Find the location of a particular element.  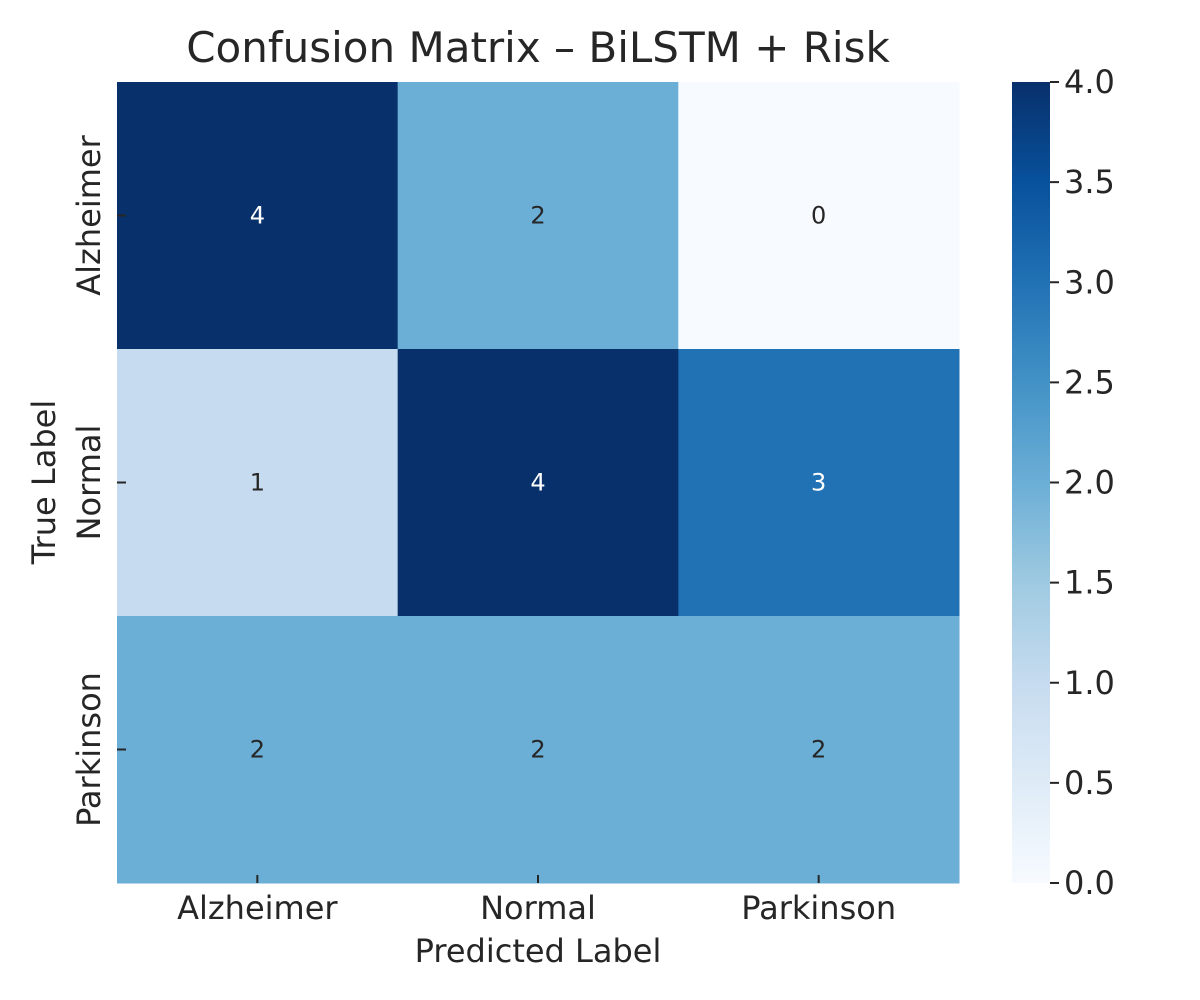

colorbar-tick-label: 0.5 is located at coordinates (1089, 783).